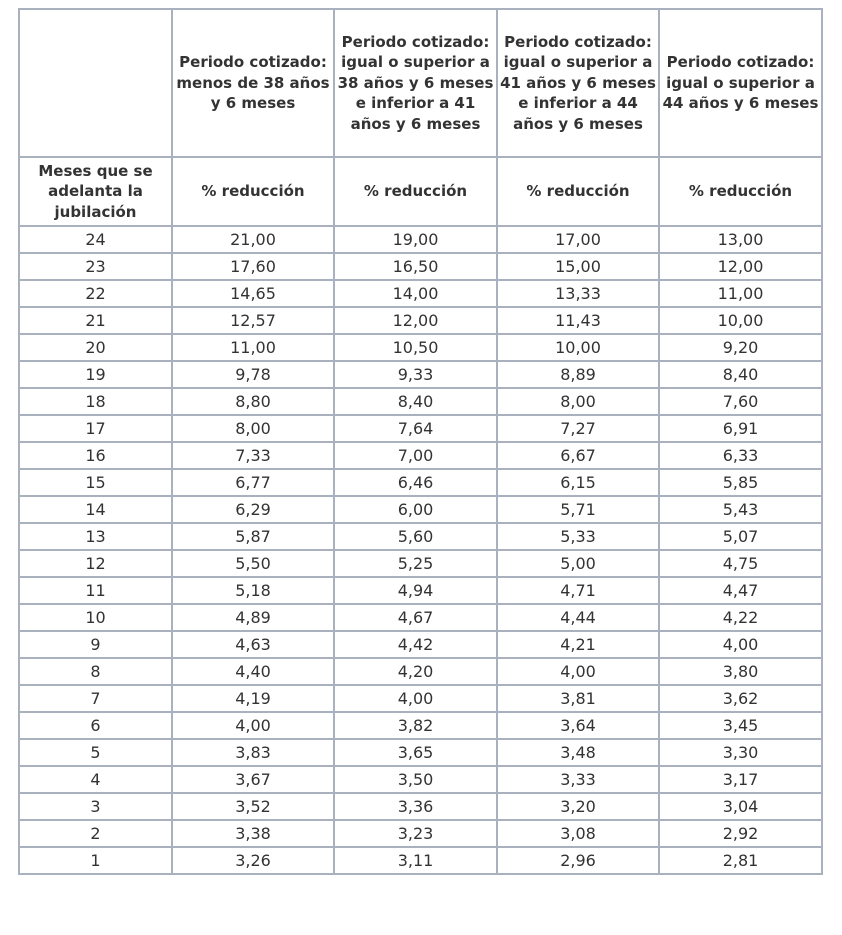 The height and width of the screenshot is (935, 842). Describe the element at coordinates (420, 293) in the screenshot. I see `table-row: 22 14,65 14,00 13,33 11,00` at that location.